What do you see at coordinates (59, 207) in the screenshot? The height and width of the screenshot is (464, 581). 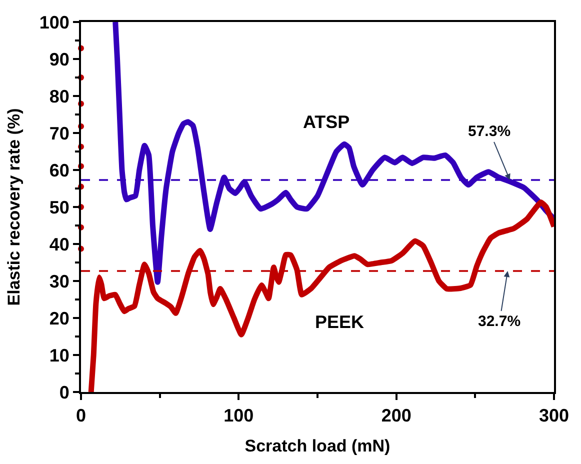 I see `y-tick-label: 50` at bounding box center [59, 207].